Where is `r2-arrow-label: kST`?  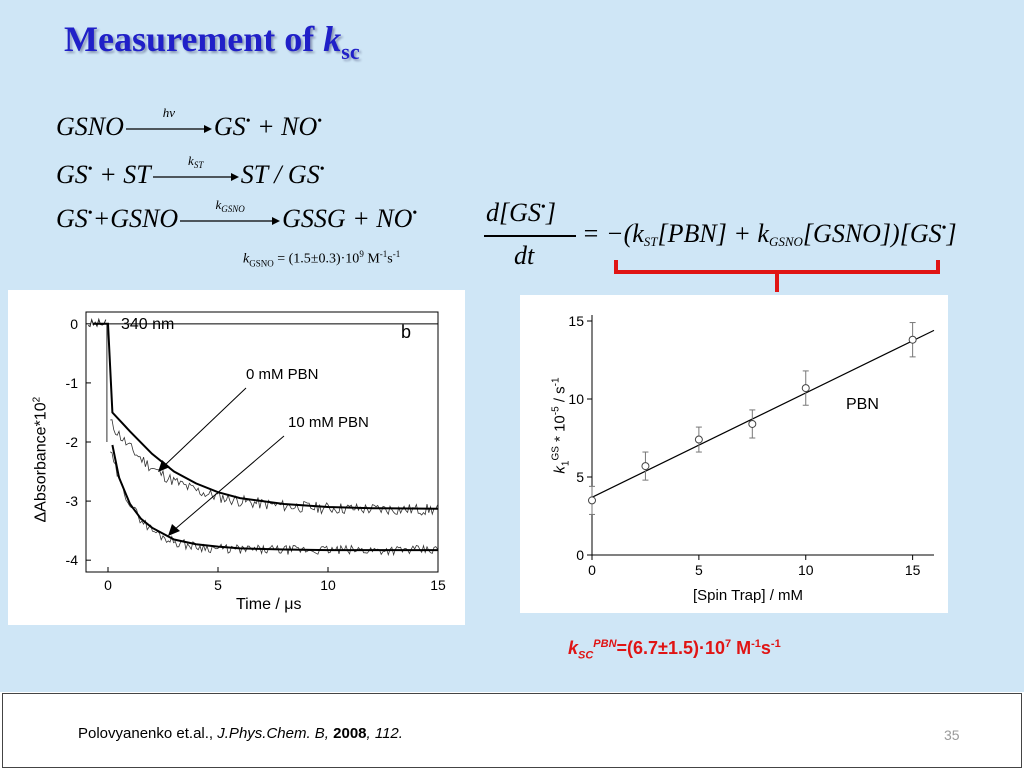
r2-arrow-label: kST is located at coordinates (196, 161).